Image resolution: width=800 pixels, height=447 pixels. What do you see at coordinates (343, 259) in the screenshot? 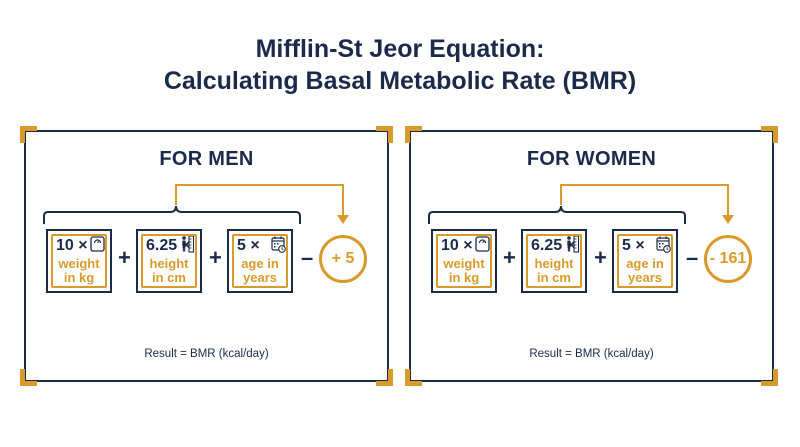
I see `constant-circle: + 5` at bounding box center [343, 259].